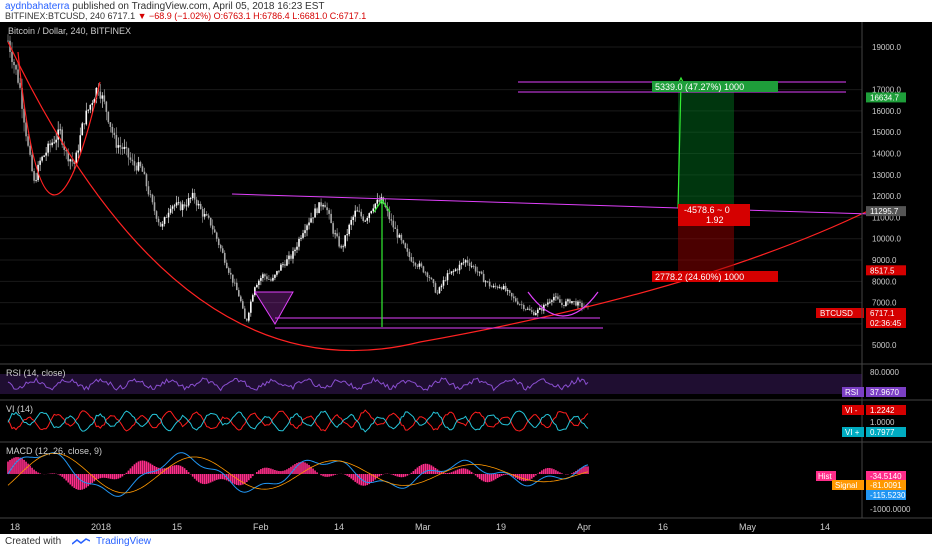 This screenshot has height=550, width=932. Describe the element at coordinates (121, 16) in the screenshot. I see `last-value: 6717.1` at that location.